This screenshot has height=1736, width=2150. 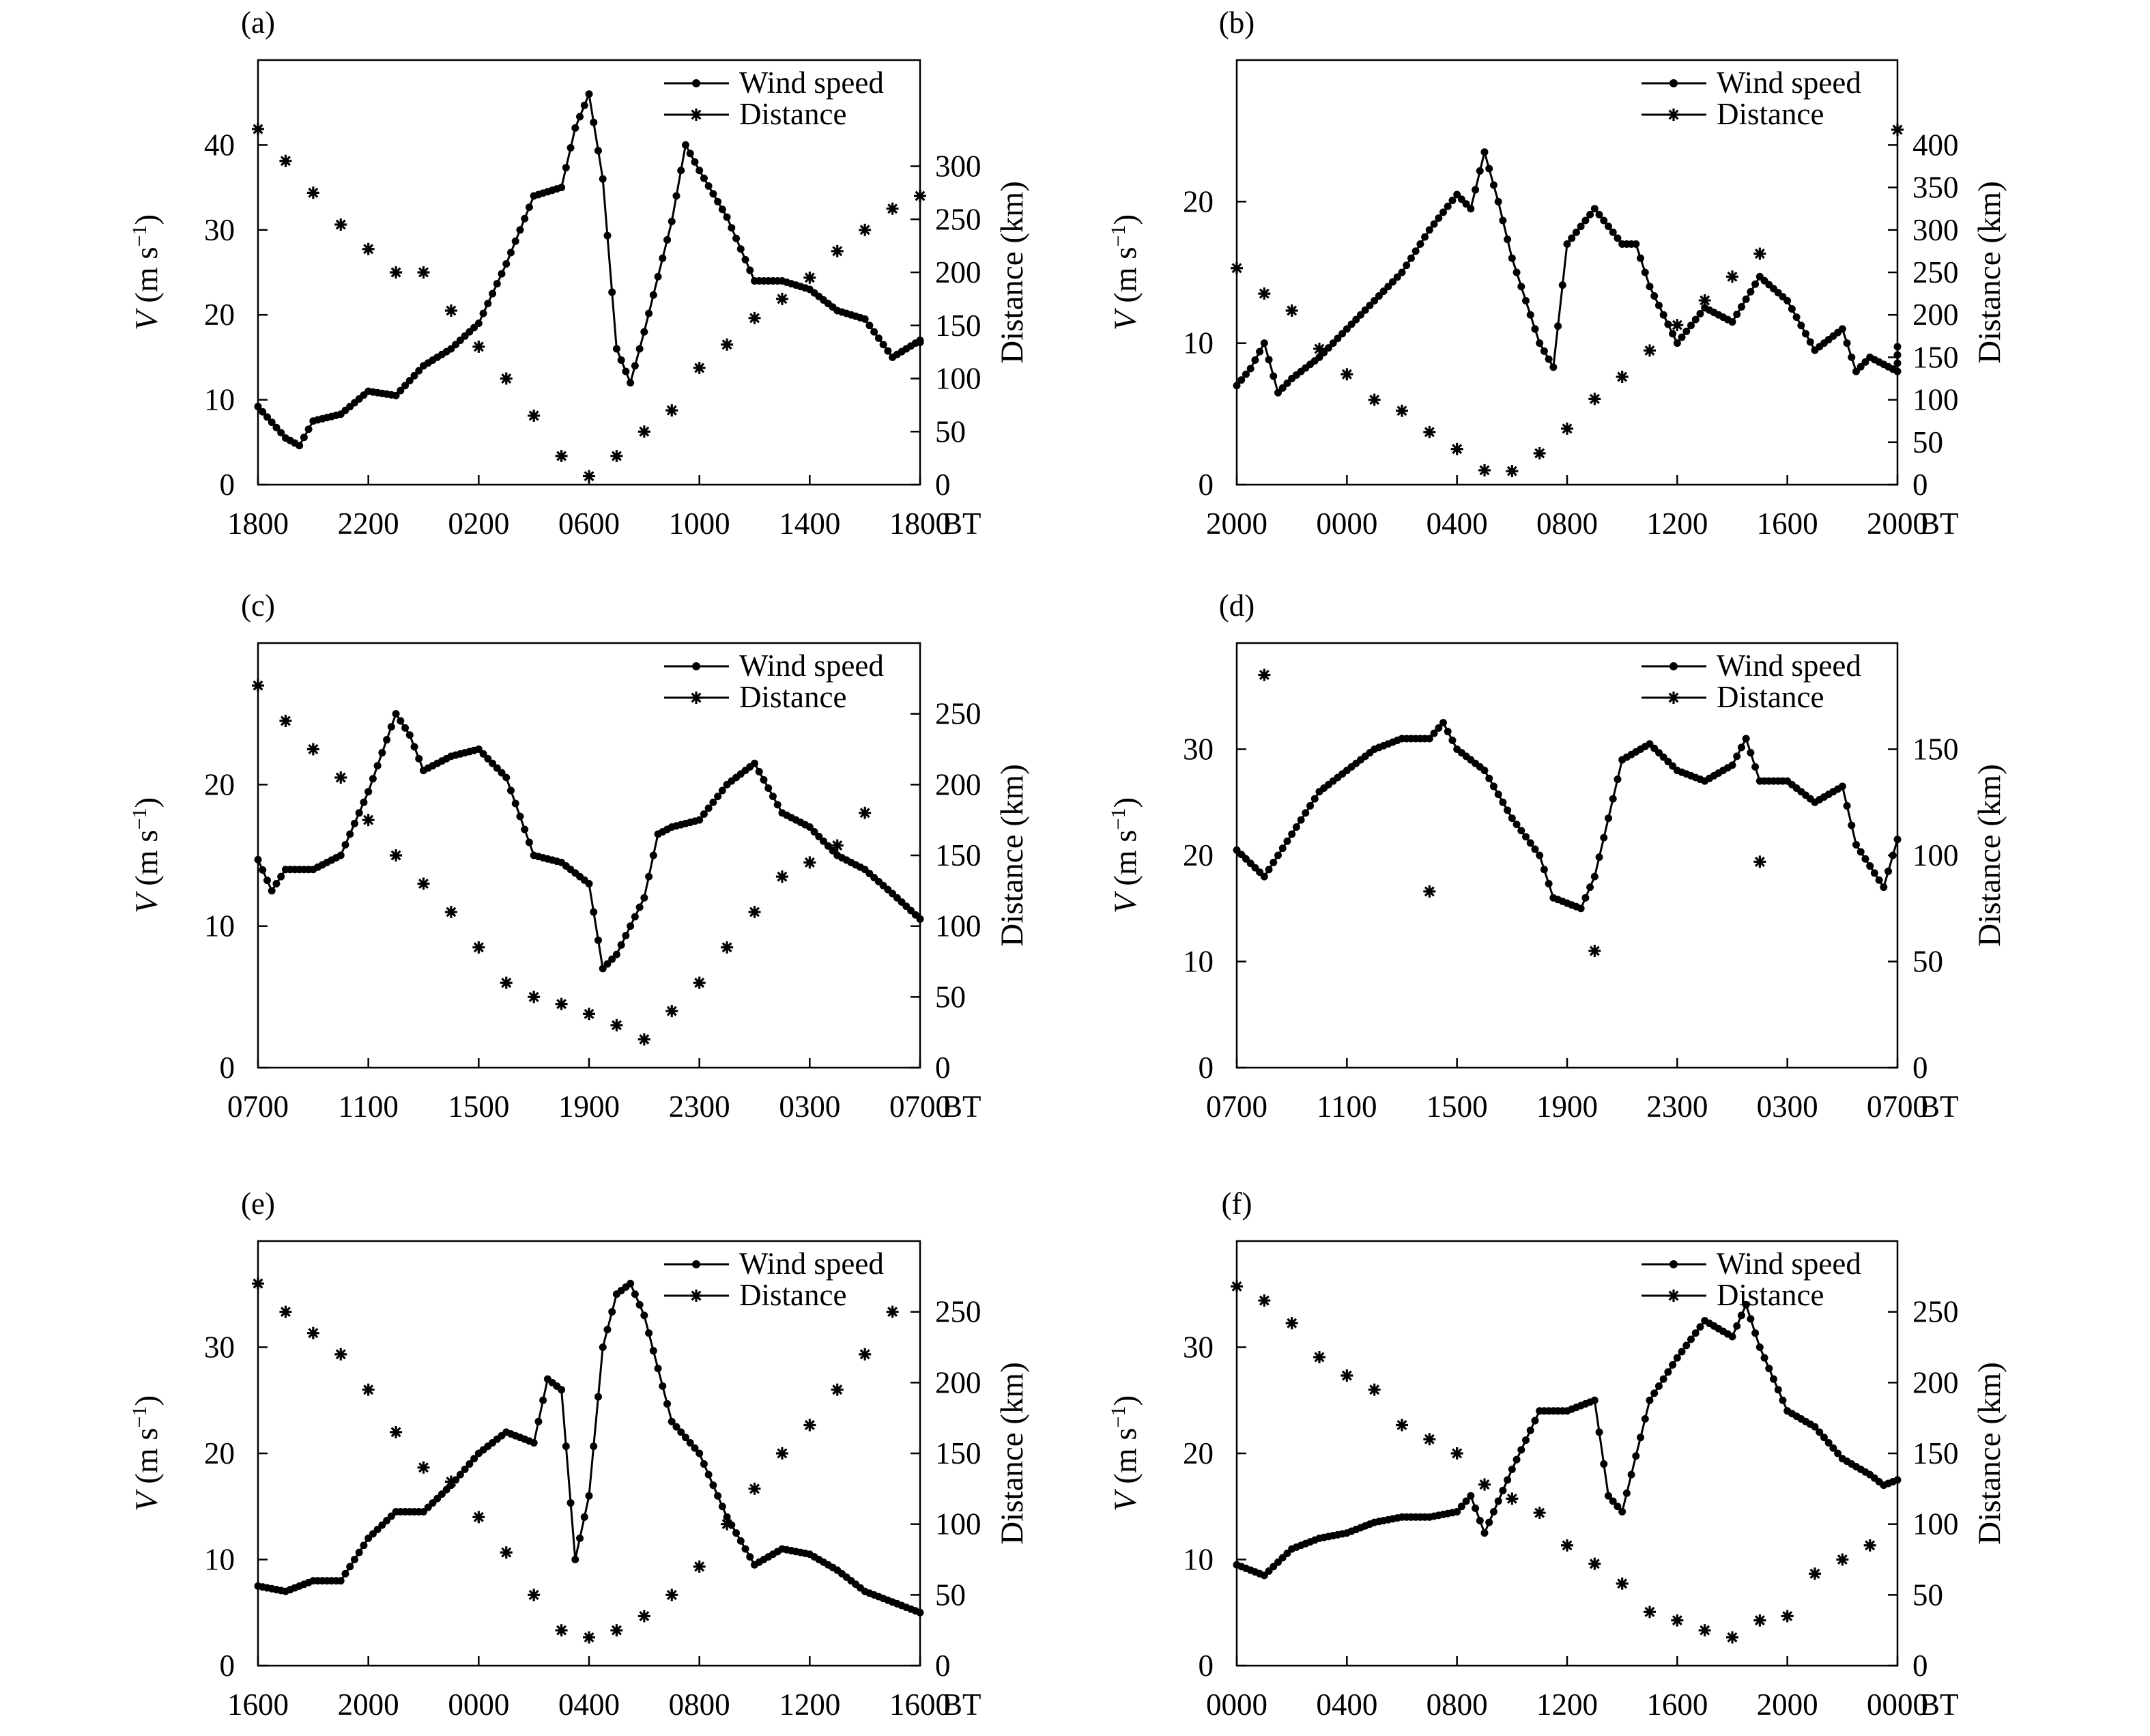 I want to click on x-tick-label: 1200, so click(x=809, y=1705).